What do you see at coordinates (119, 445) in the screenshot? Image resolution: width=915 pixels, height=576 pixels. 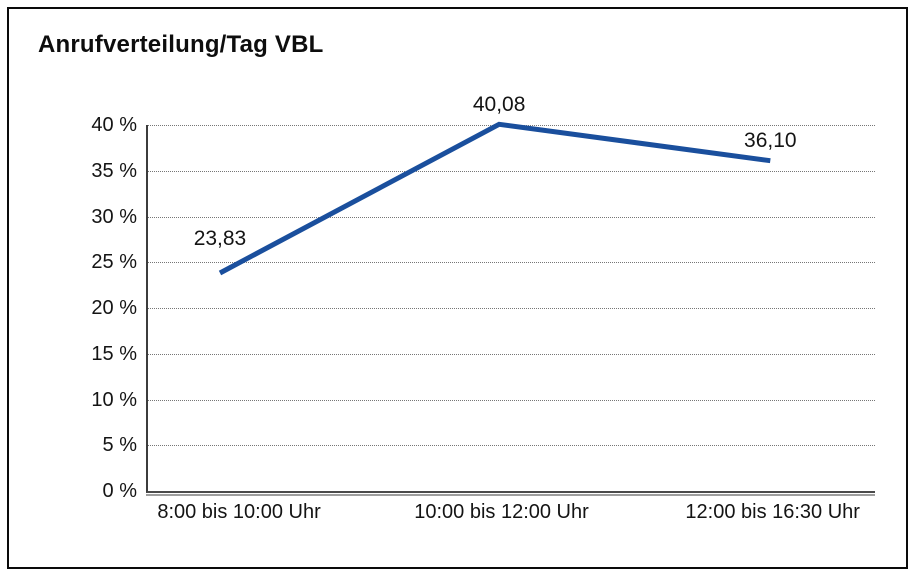 I see `y-axis-tick-label: 5 %` at bounding box center [119, 445].